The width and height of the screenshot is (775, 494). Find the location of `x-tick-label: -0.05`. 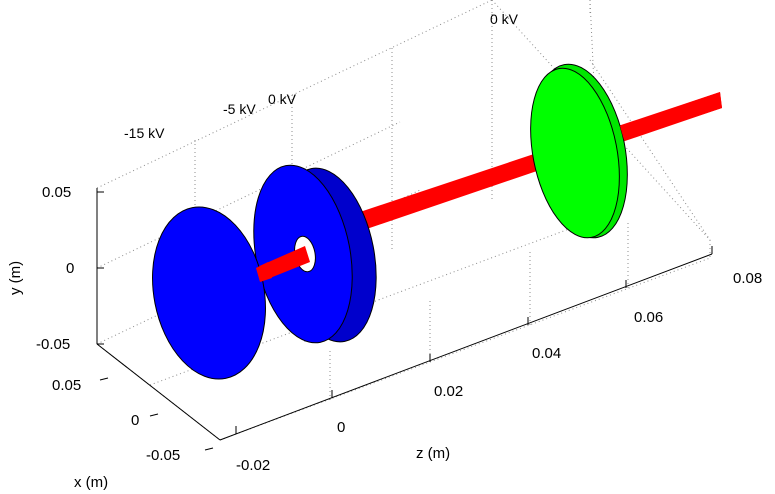

x-tick-label: -0.05 is located at coordinates (163, 455).